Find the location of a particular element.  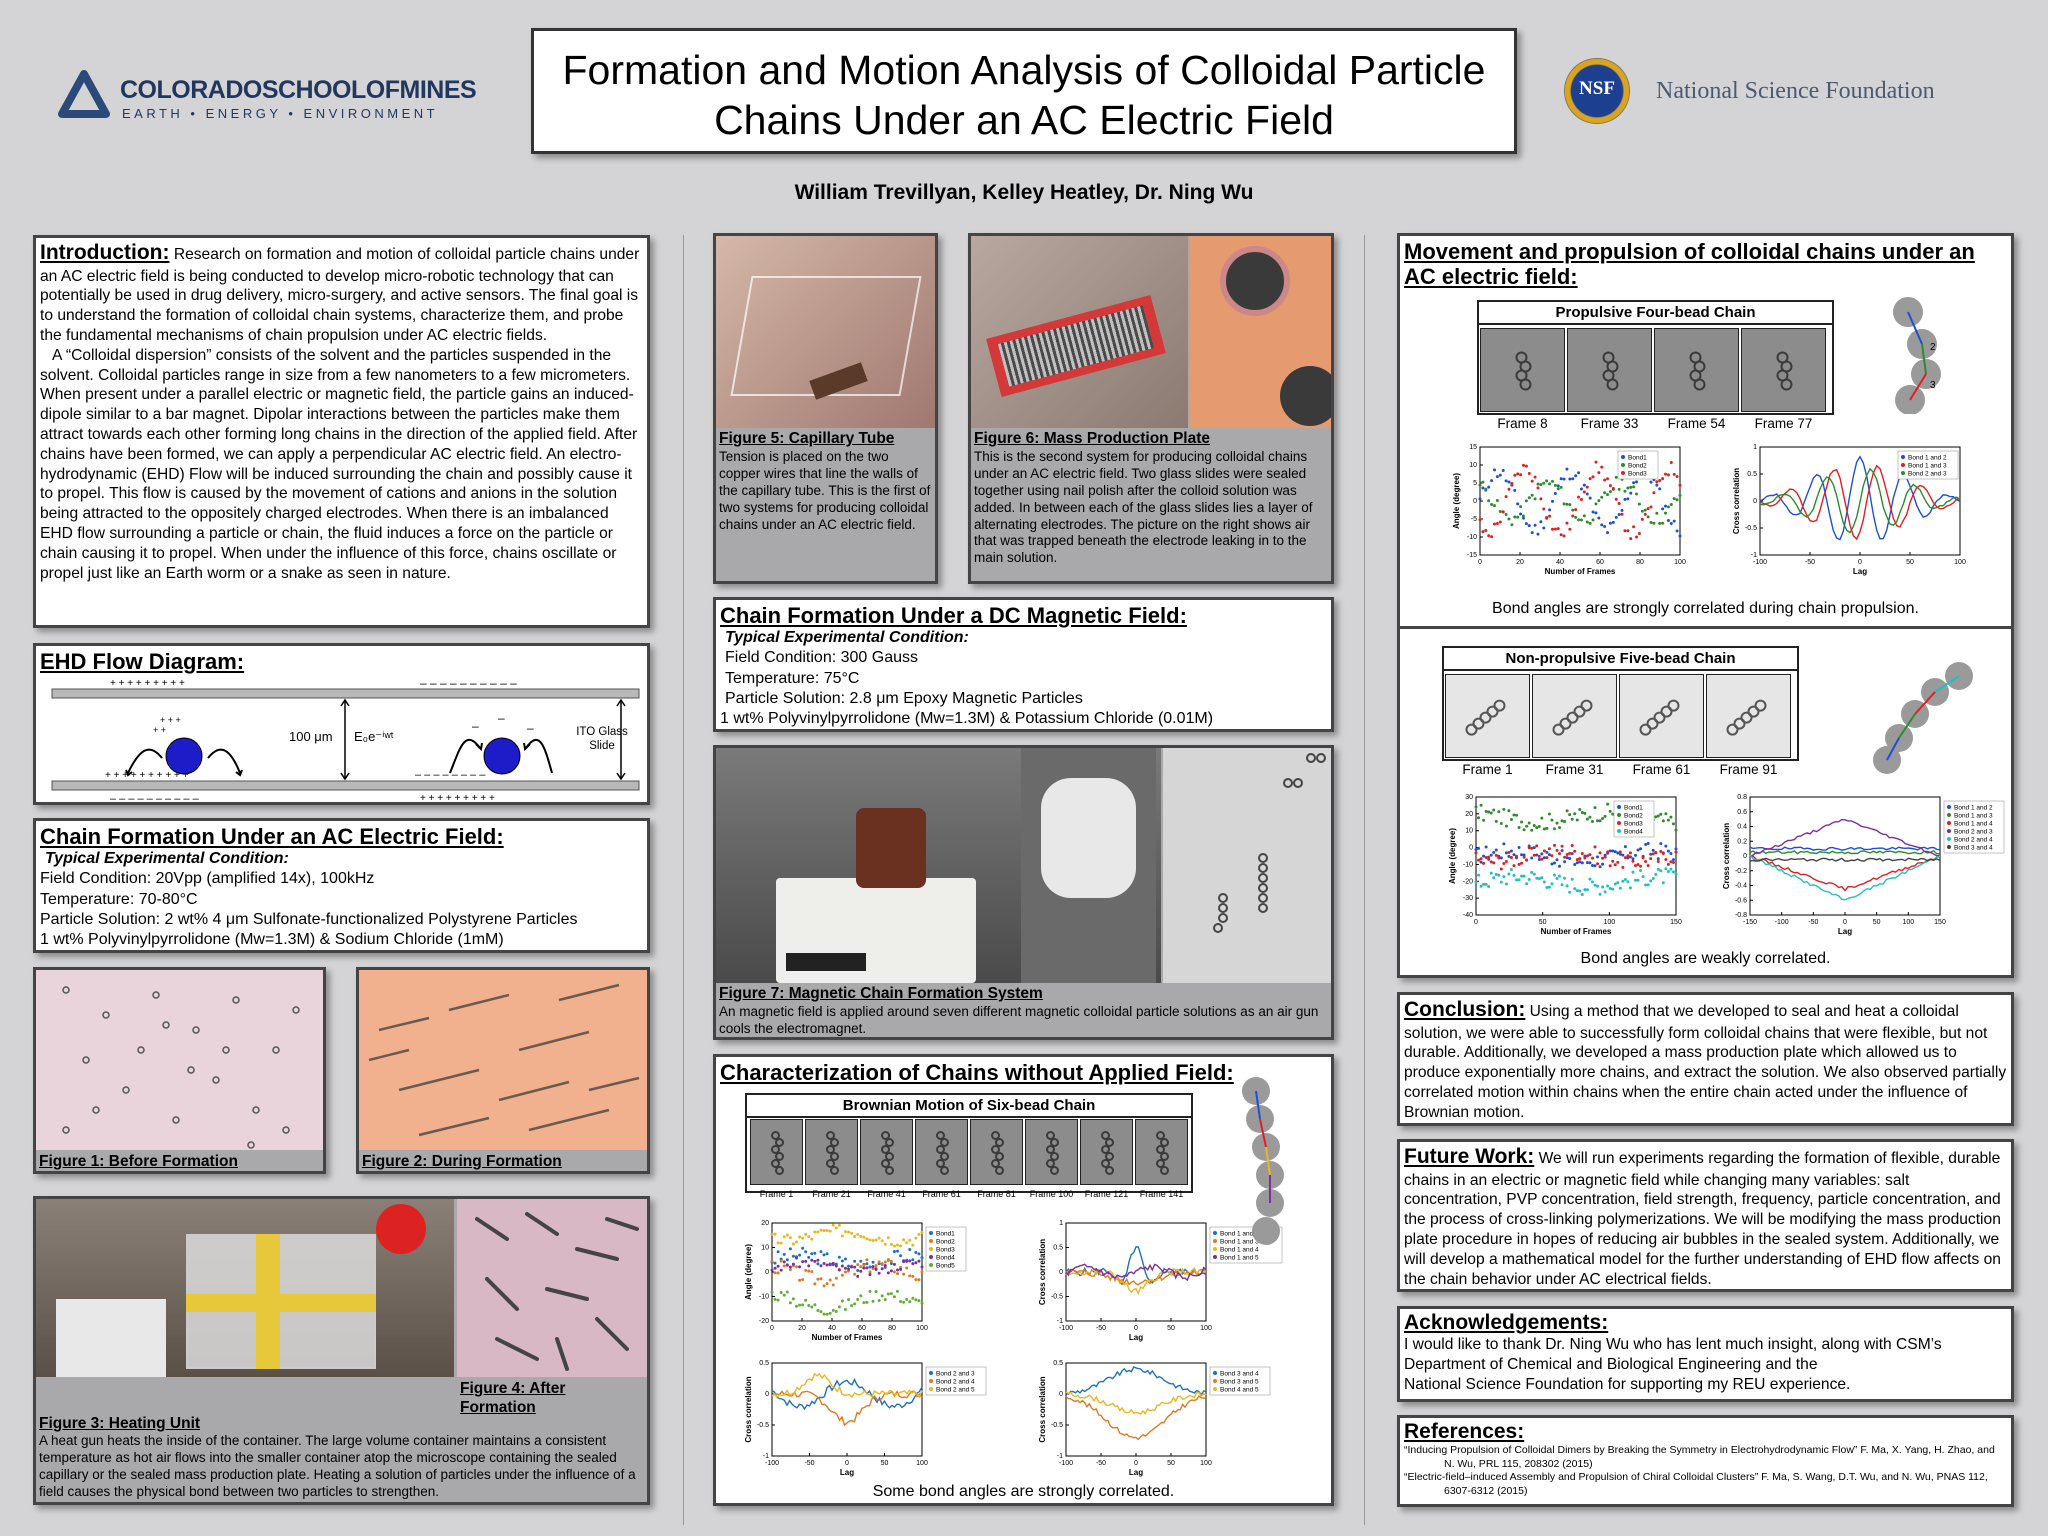

nsf-name: National Science Foundation is located at coordinates (1795, 91).